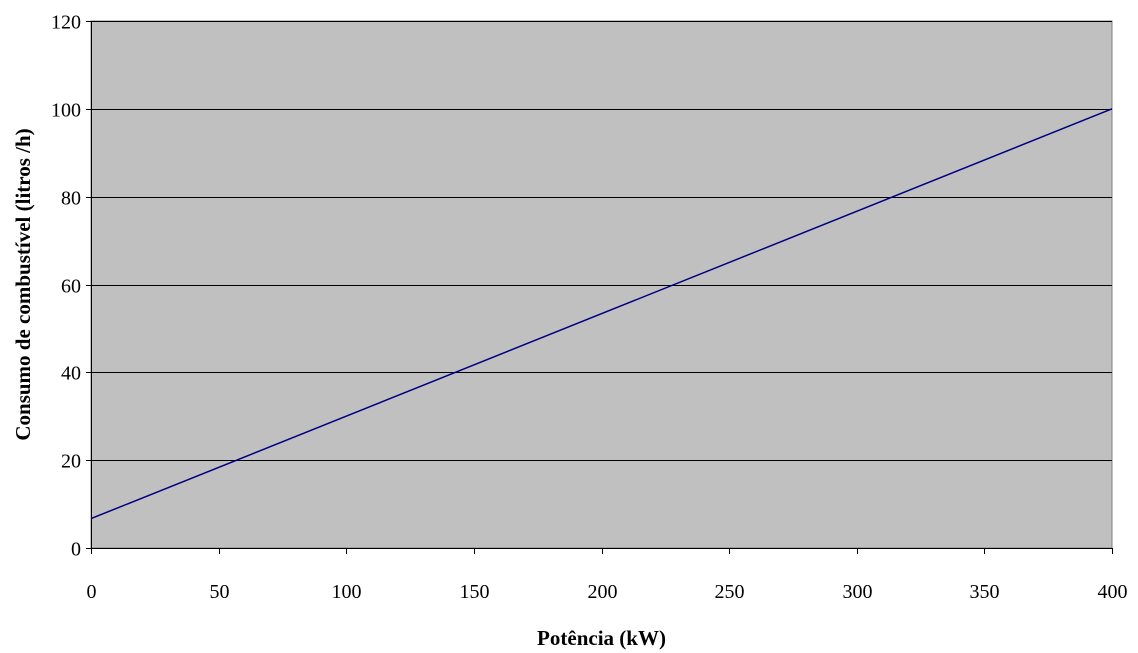  What do you see at coordinates (347, 592) in the screenshot?
I see `x-tick-label: 100` at bounding box center [347, 592].